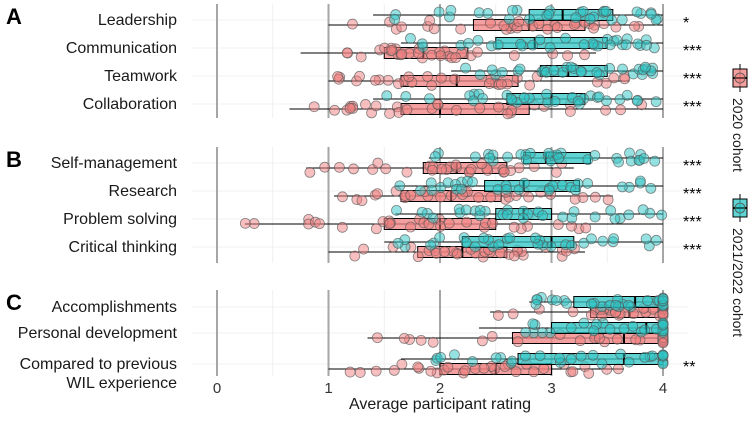  I want to click on box-2020, so click(476, 368).